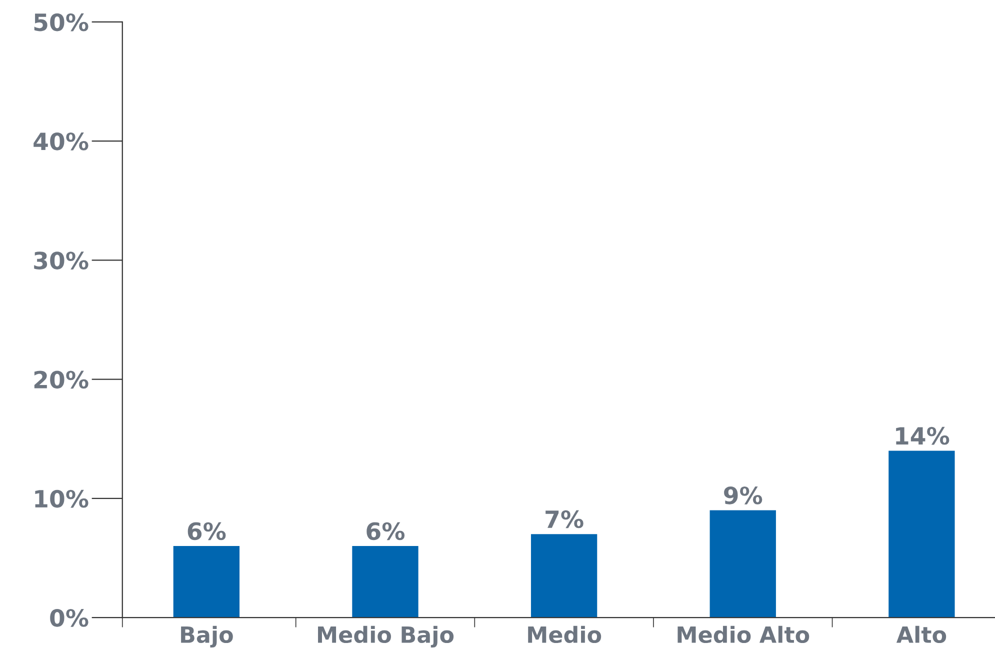 The height and width of the screenshot is (664, 995). Describe the element at coordinates (61, 22) in the screenshot. I see `y-tick-label: 50%` at that location.